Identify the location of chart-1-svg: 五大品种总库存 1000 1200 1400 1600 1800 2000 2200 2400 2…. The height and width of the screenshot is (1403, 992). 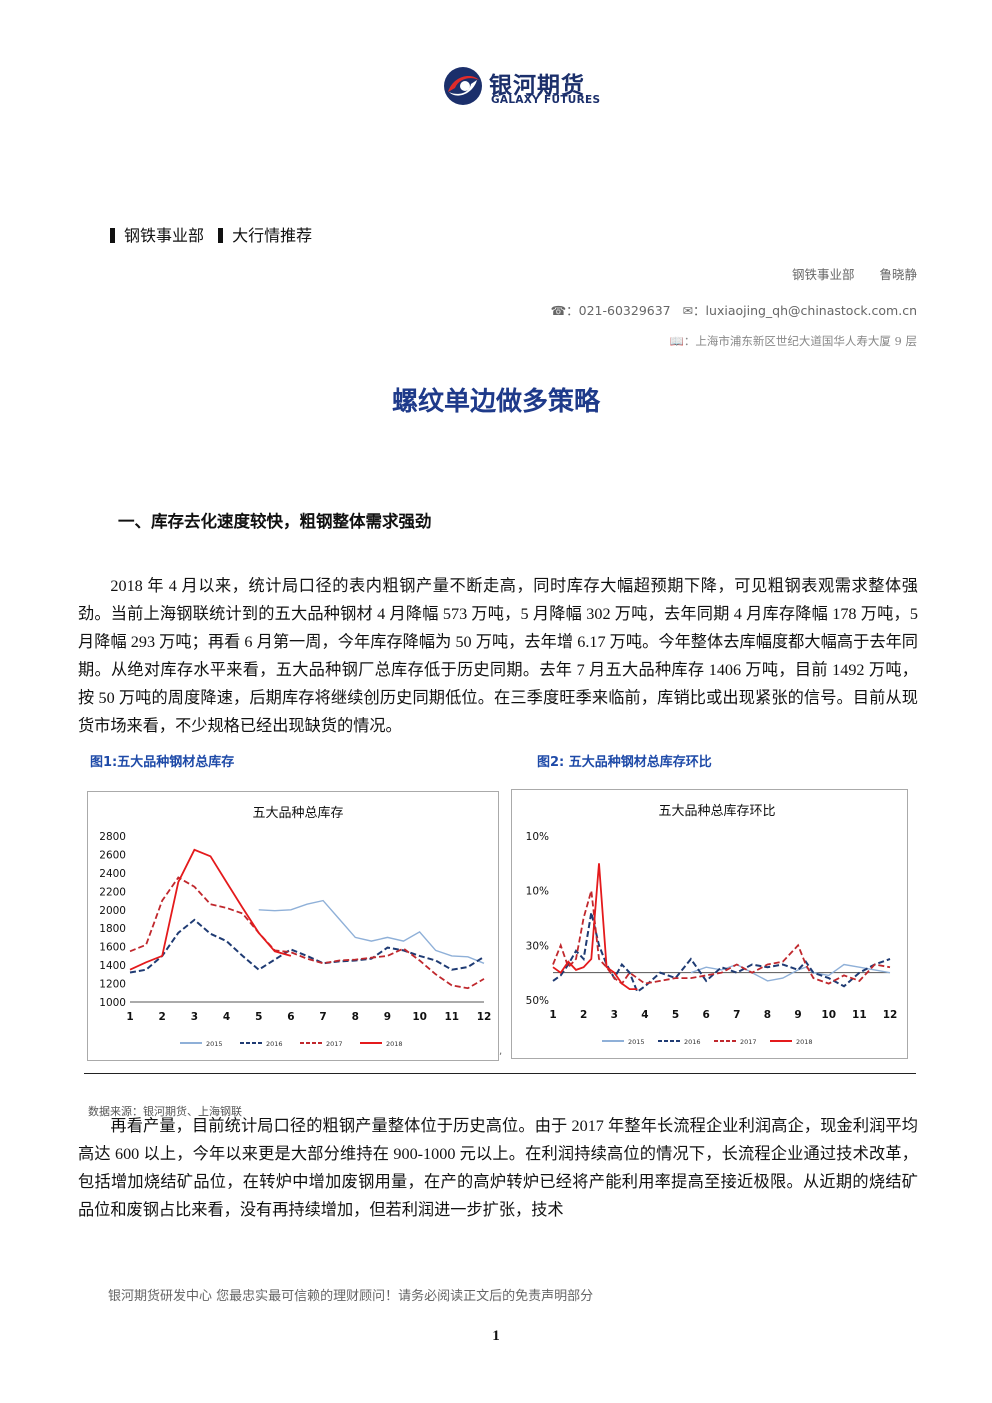
(295, 926).